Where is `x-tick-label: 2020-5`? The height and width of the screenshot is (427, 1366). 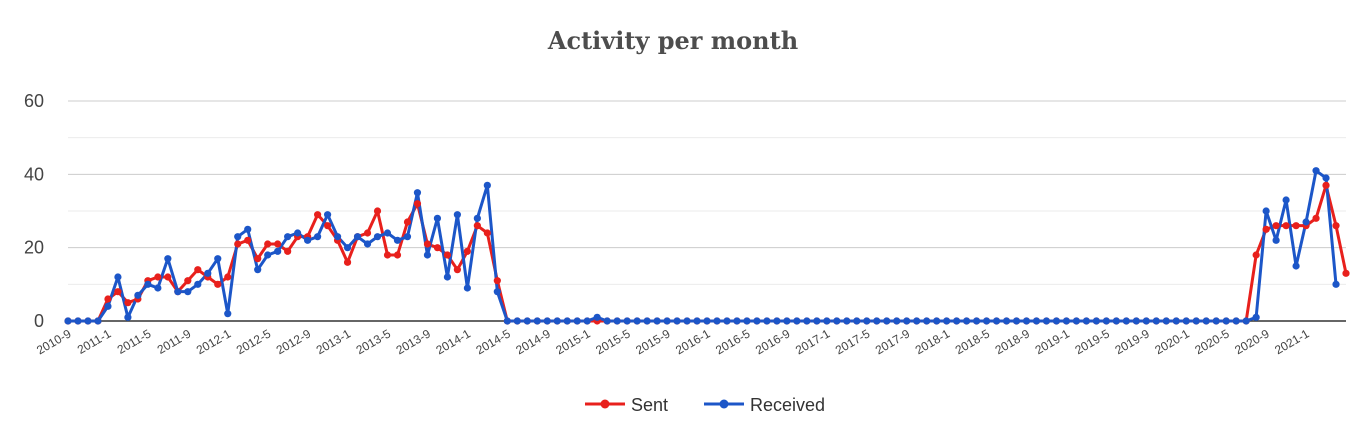
x-tick-label: 2020-5 is located at coordinates (1212, 341).